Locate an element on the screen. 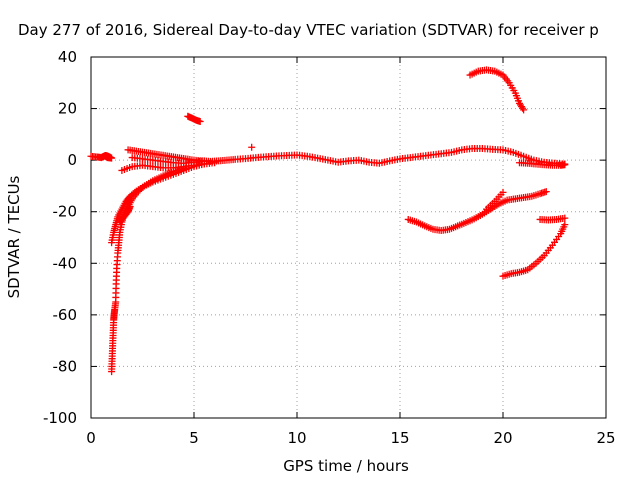  y-tick-labels: -100 -80 -60 -40 -20 0 20 40 is located at coordinates (60, 237).